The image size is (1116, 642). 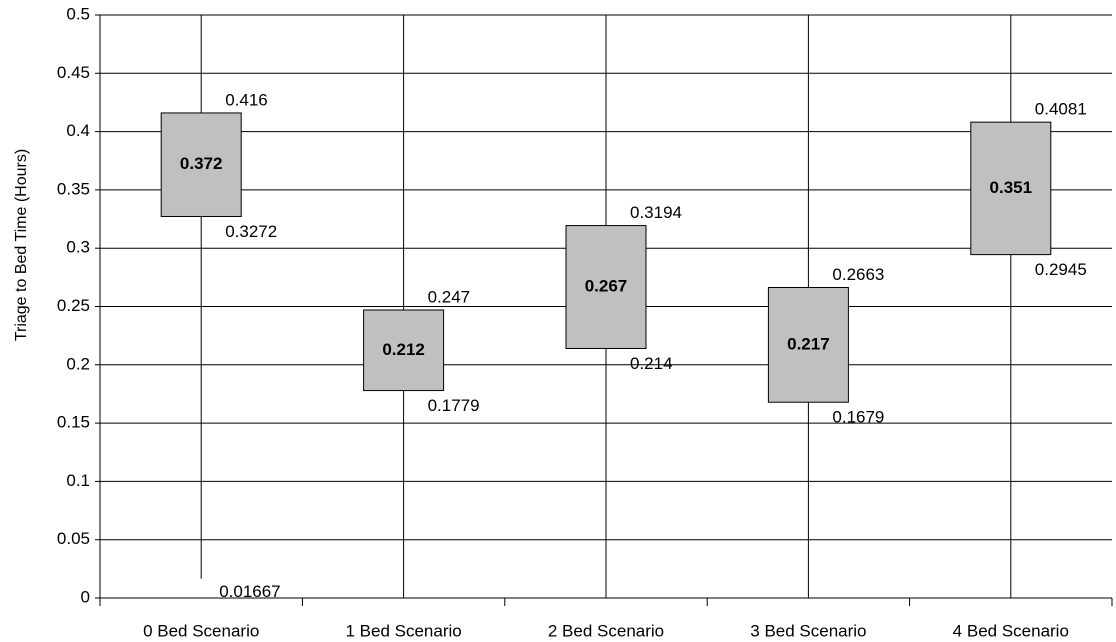 I want to click on x-tick-label: 2 Bed Scenario, so click(x=606, y=630).